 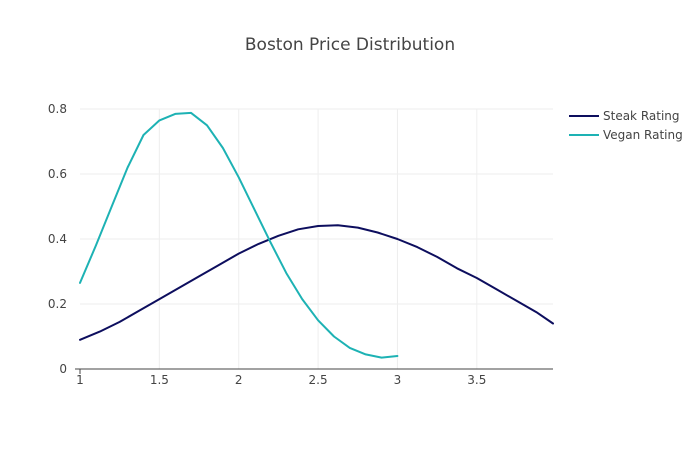 I want to click on chart-title: Boston Price Distribution, so click(x=350, y=45).